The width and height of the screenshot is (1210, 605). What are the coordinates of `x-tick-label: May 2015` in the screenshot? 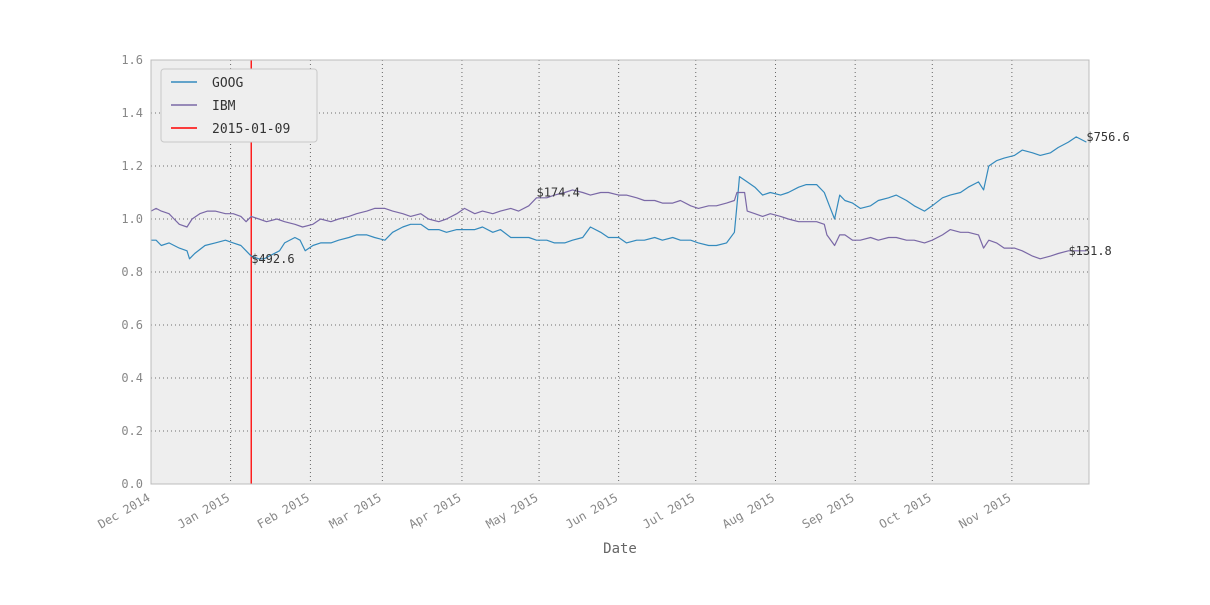 It's located at (511, 510).